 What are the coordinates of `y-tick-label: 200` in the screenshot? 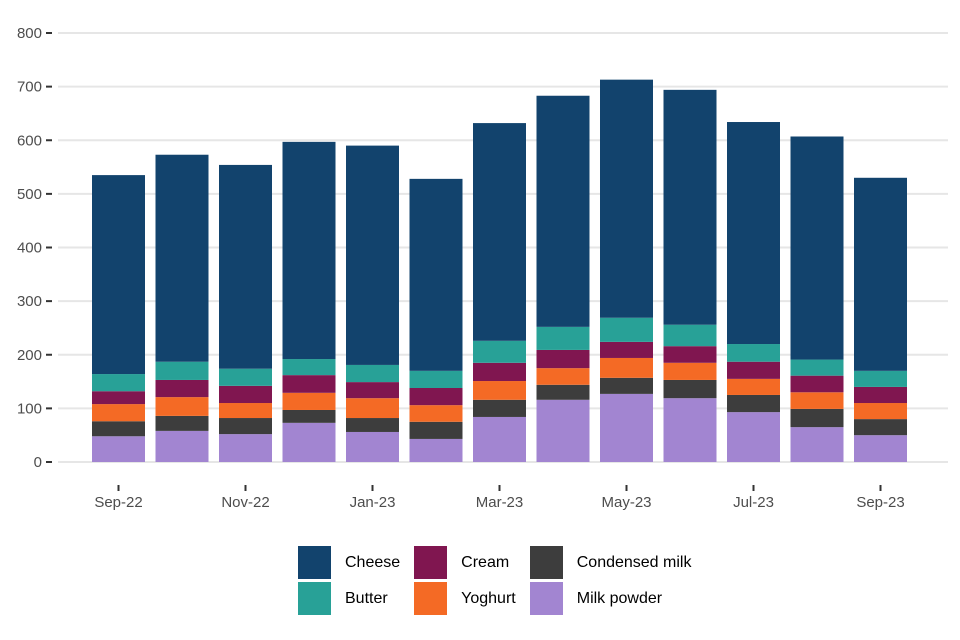 It's located at (29, 355).